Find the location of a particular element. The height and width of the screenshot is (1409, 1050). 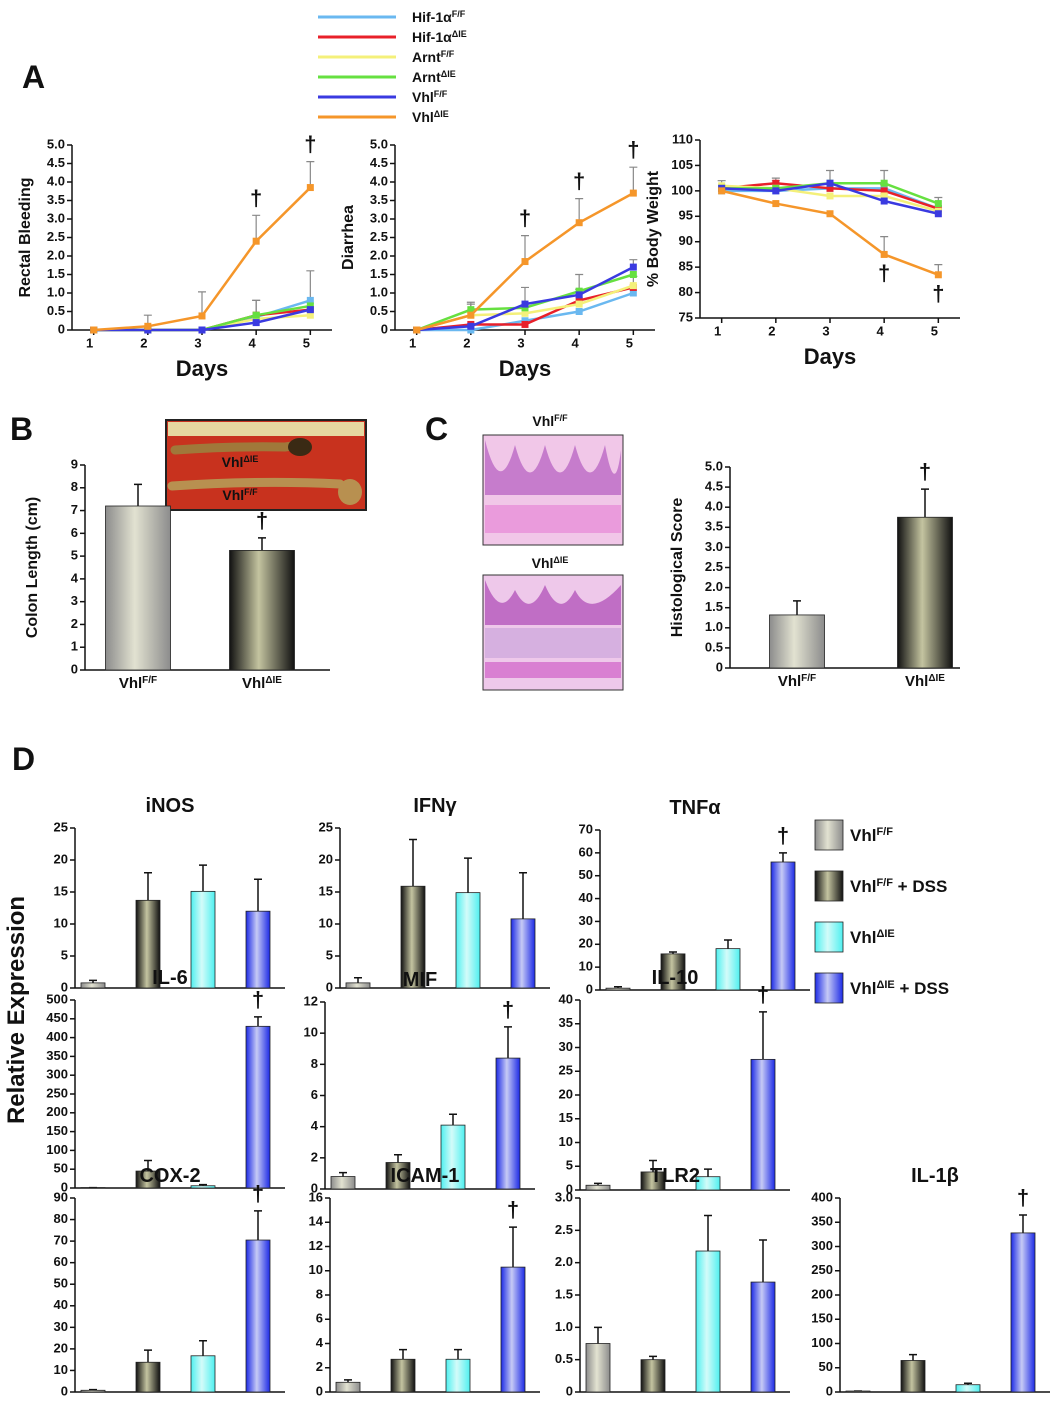

image-title: VhlΔIE is located at coordinates (550, 563).